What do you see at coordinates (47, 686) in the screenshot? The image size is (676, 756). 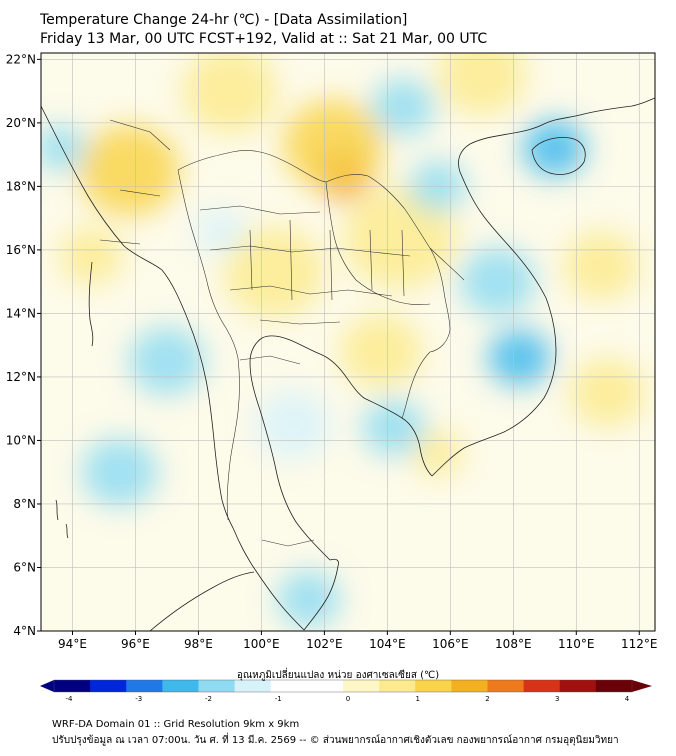 I see `colorbar-min-arrow` at bounding box center [47, 686].